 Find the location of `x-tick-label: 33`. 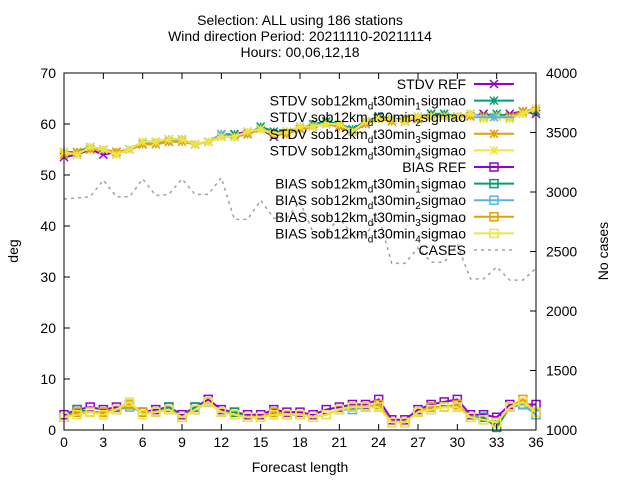

x-tick-label: 33 is located at coordinates (497, 442).